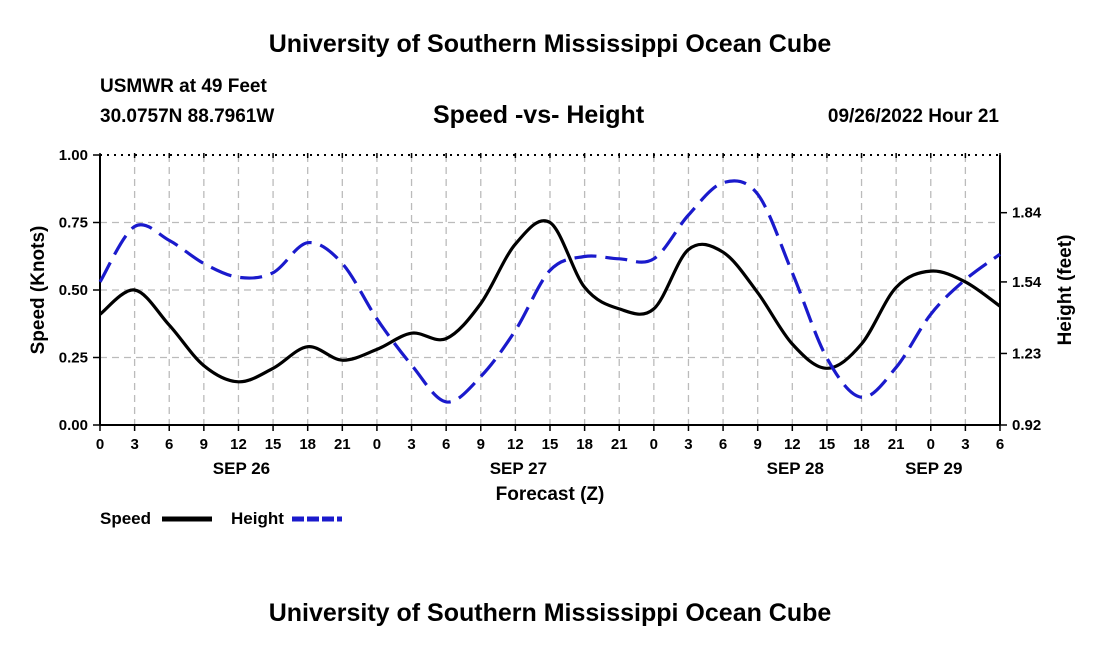  I want to click on x-date-label: SEP 28, so click(795, 468).